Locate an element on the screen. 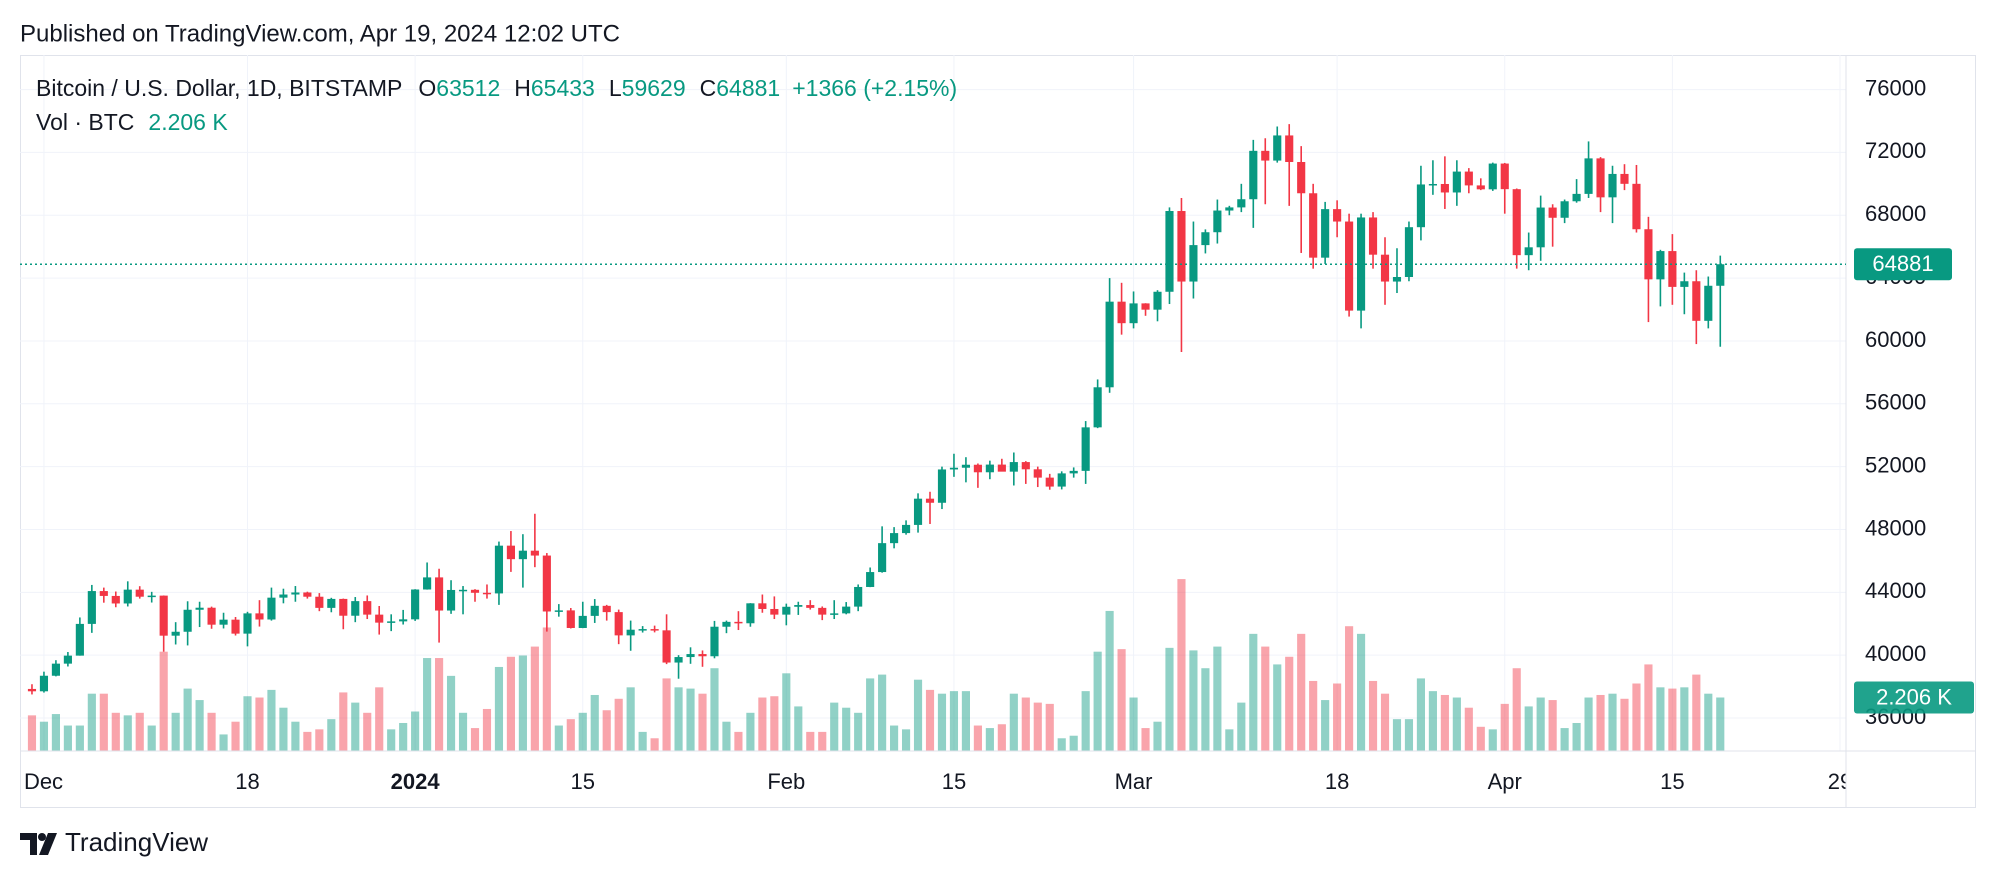 The width and height of the screenshot is (1996, 878). last-price-label: 64881 is located at coordinates (1902, 263).